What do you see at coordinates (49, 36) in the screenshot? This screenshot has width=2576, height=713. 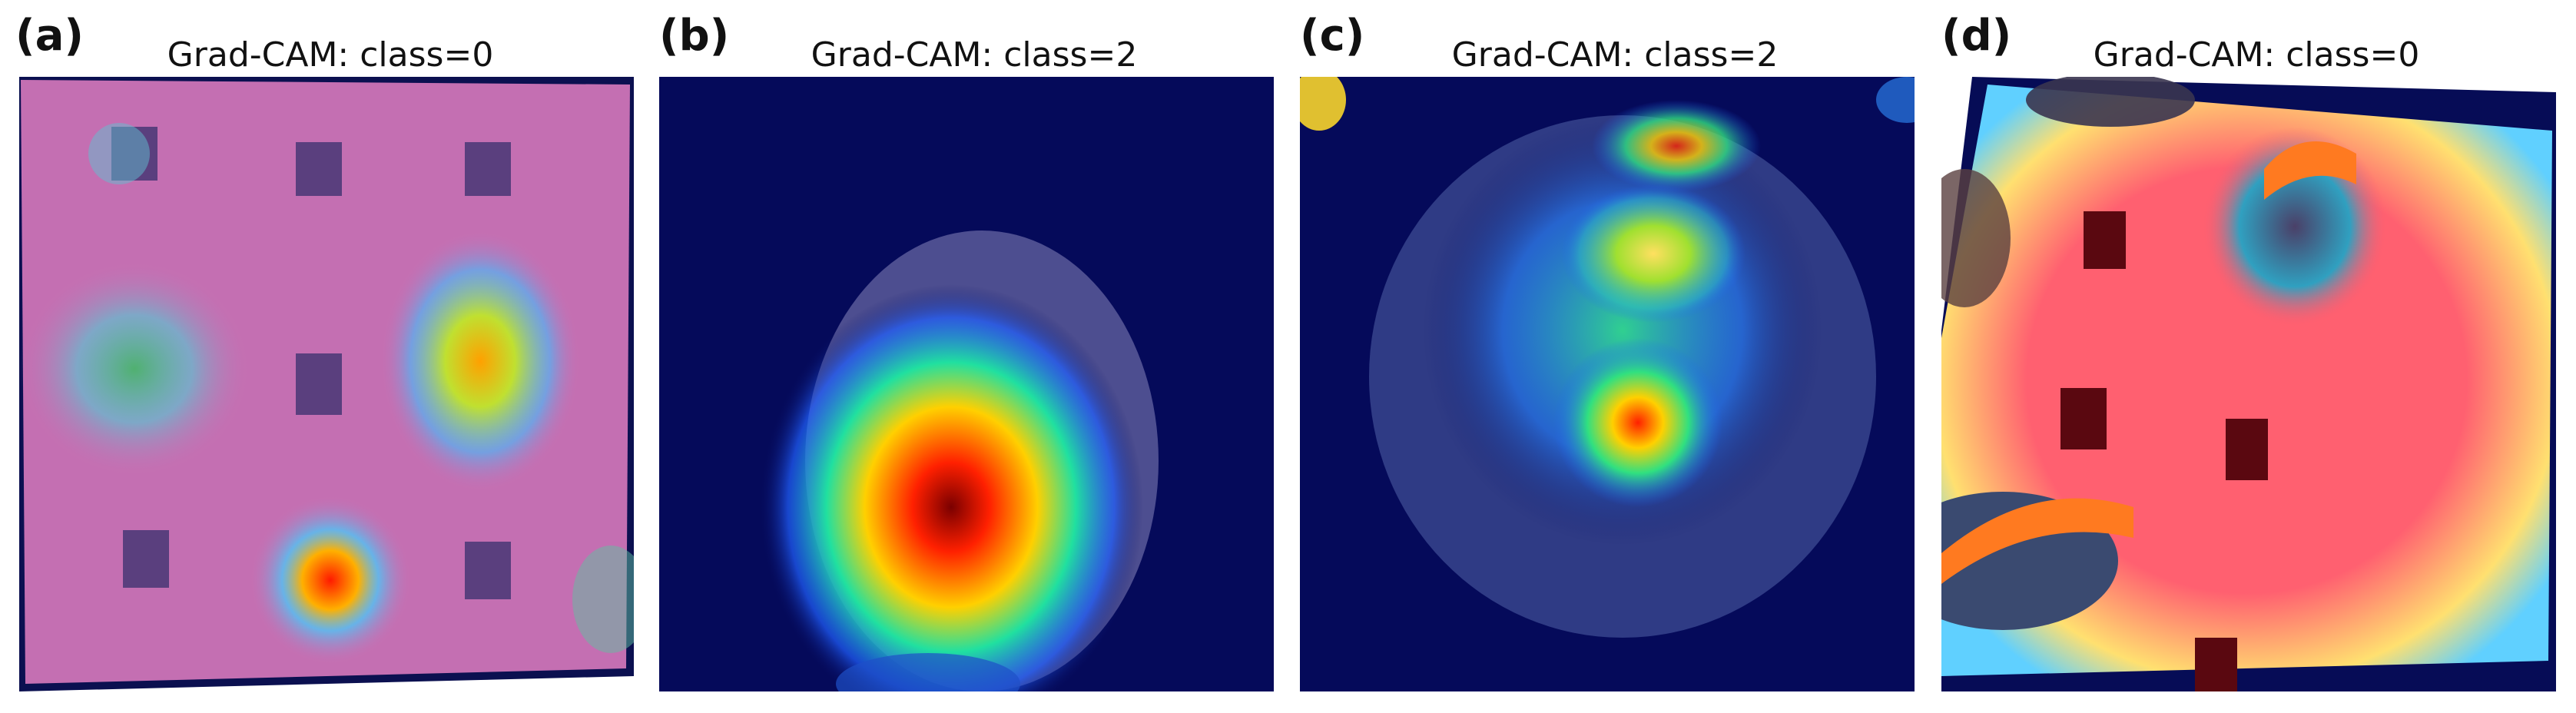 I see `panel-label: (a)` at bounding box center [49, 36].